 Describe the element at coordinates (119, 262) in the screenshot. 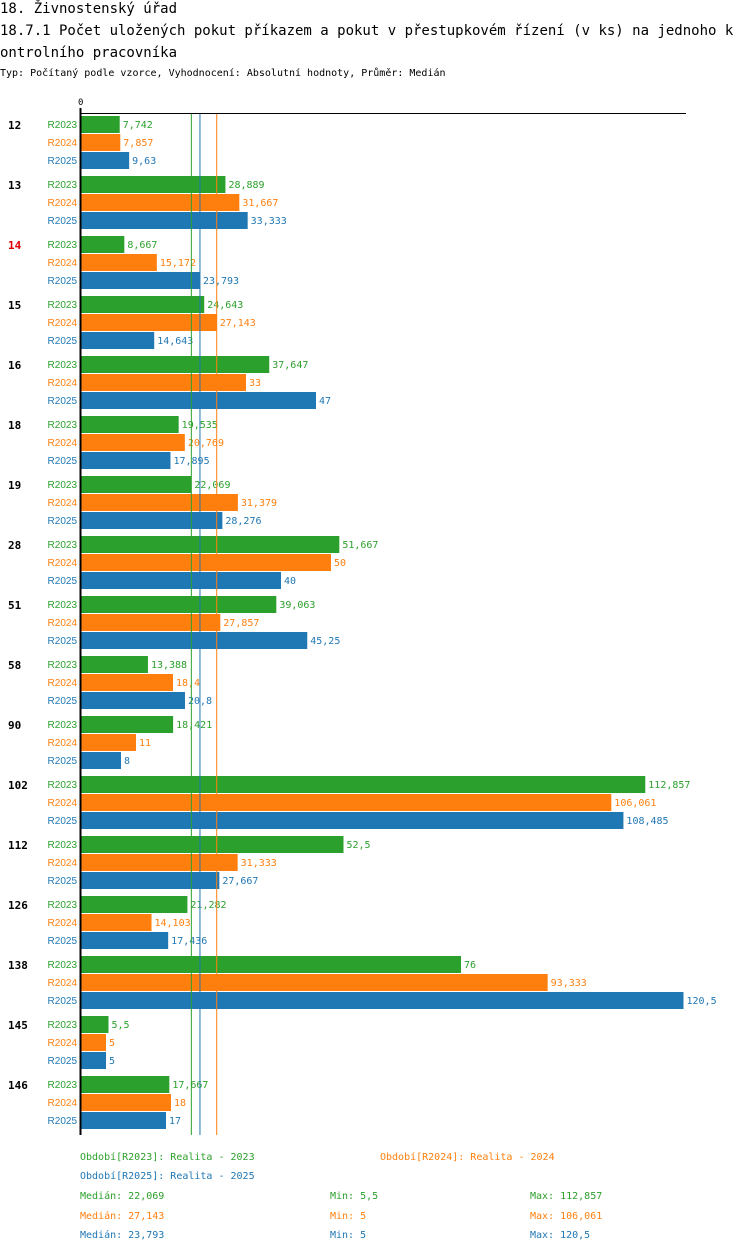

I see `bar-14-R2024` at that location.